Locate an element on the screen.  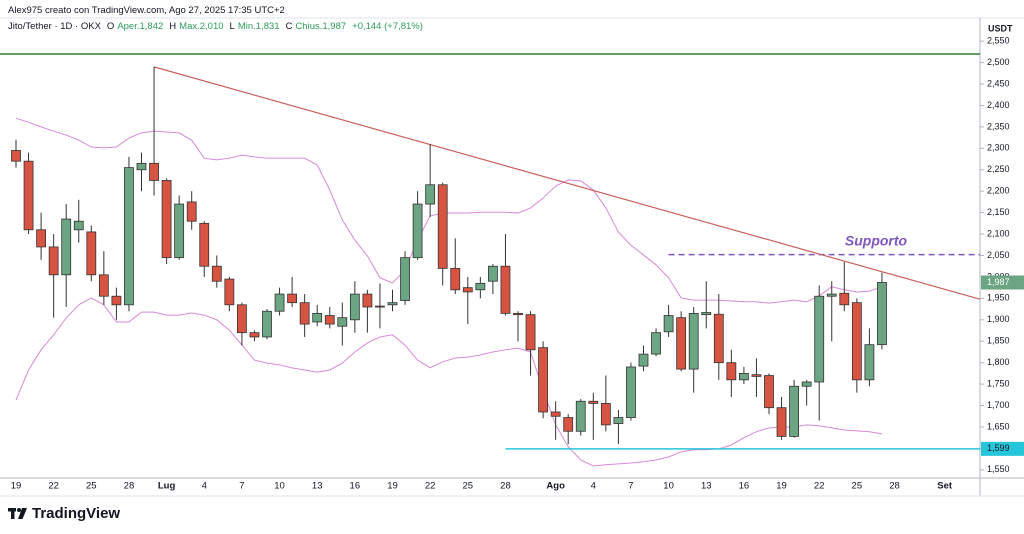
y-tick-label: 2,250 is located at coordinates (998, 169).